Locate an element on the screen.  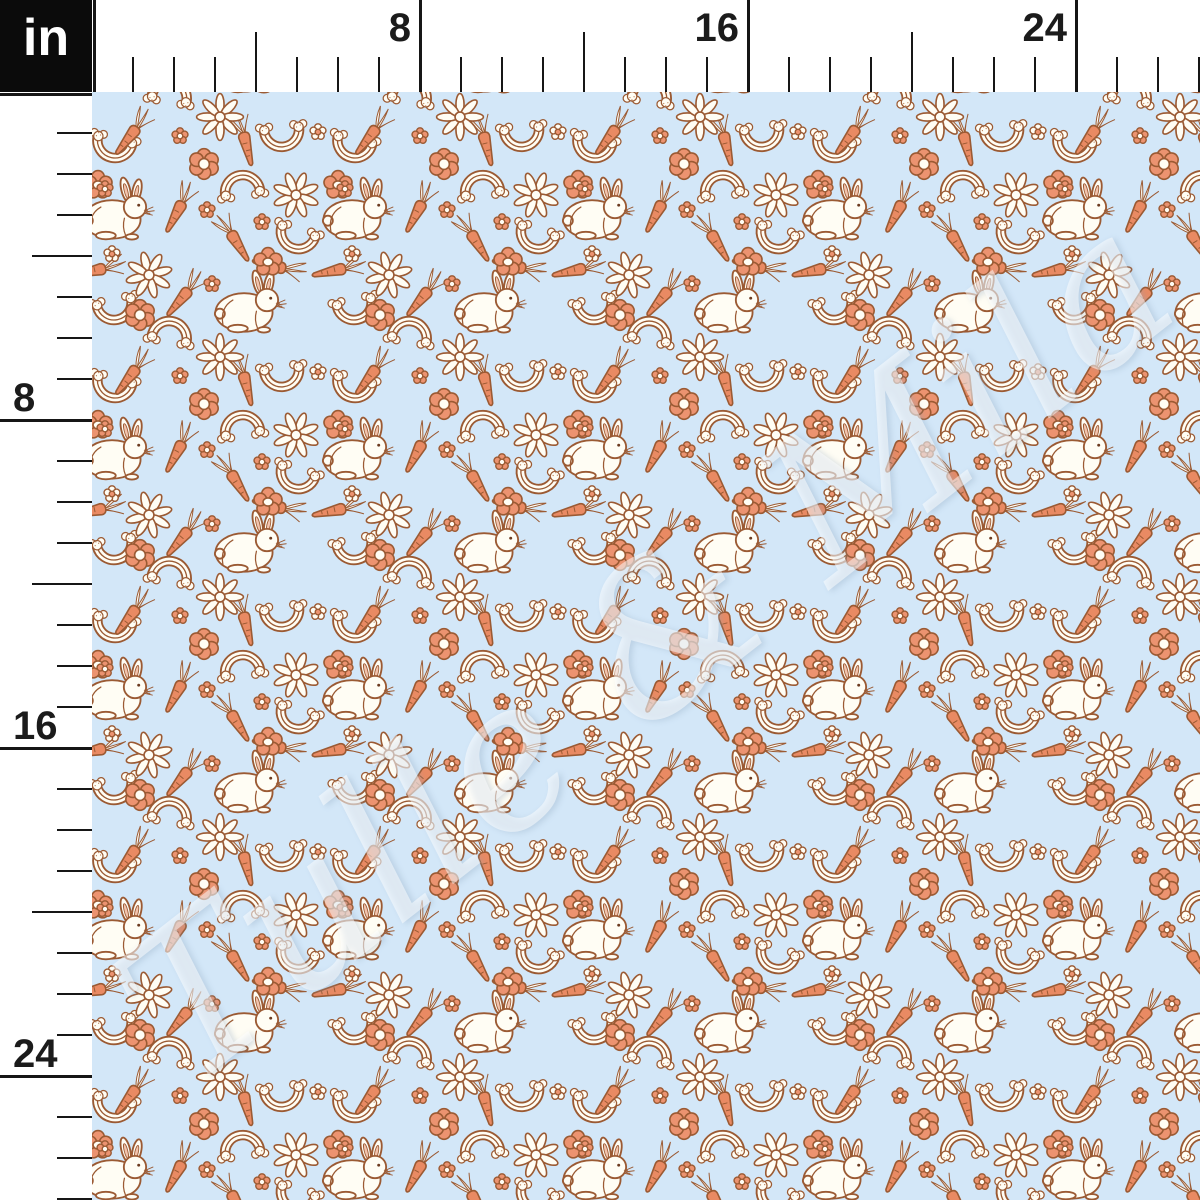
unit-box: in is located at coordinates (46, 46).